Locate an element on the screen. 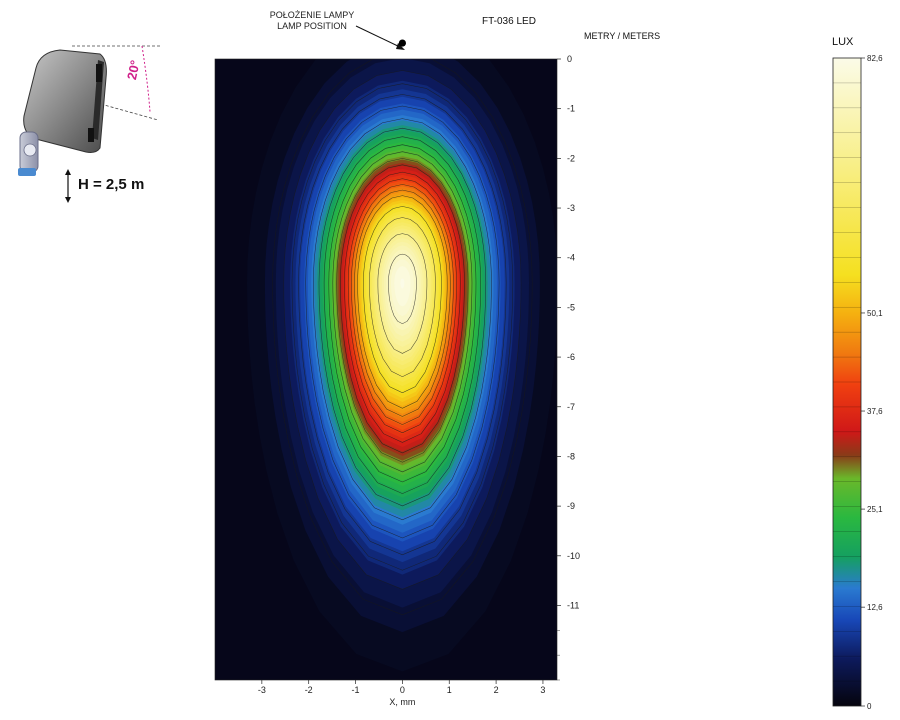  x-tick-label: -3 is located at coordinates (262, 690).